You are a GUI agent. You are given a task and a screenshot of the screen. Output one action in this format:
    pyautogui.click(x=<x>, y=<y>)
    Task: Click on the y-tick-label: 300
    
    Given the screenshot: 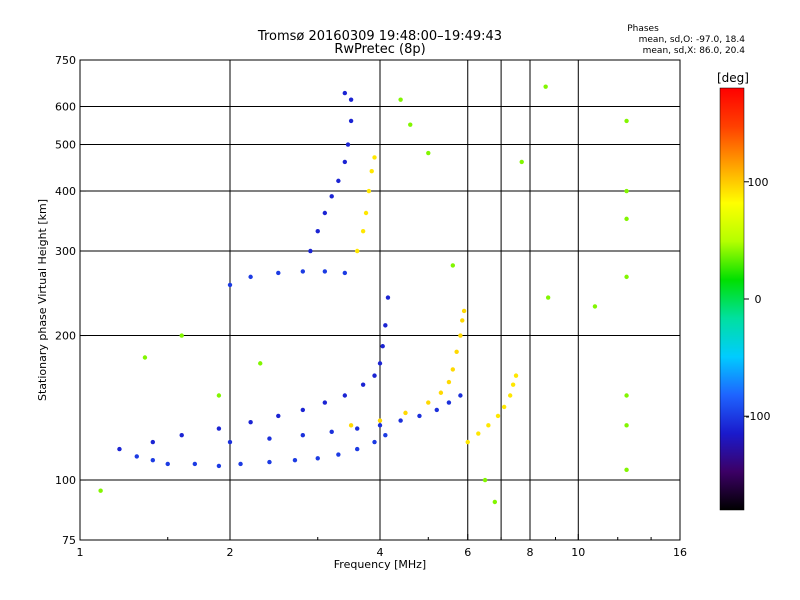 What is the action you would take?
    pyautogui.click(x=65, y=251)
    